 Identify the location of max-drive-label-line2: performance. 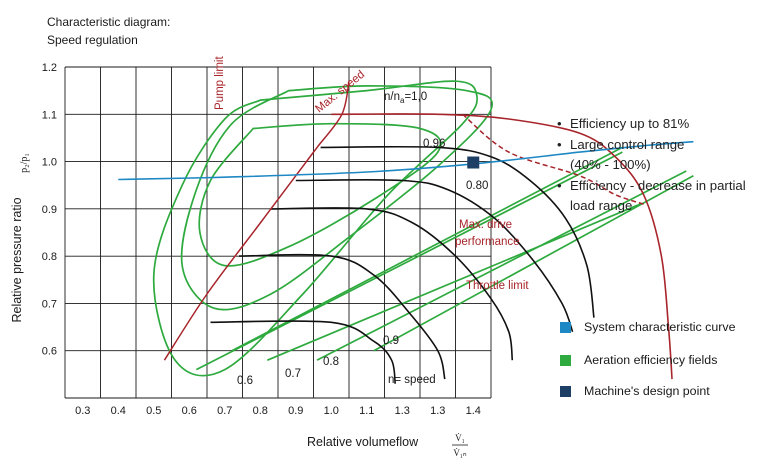
(487, 242).